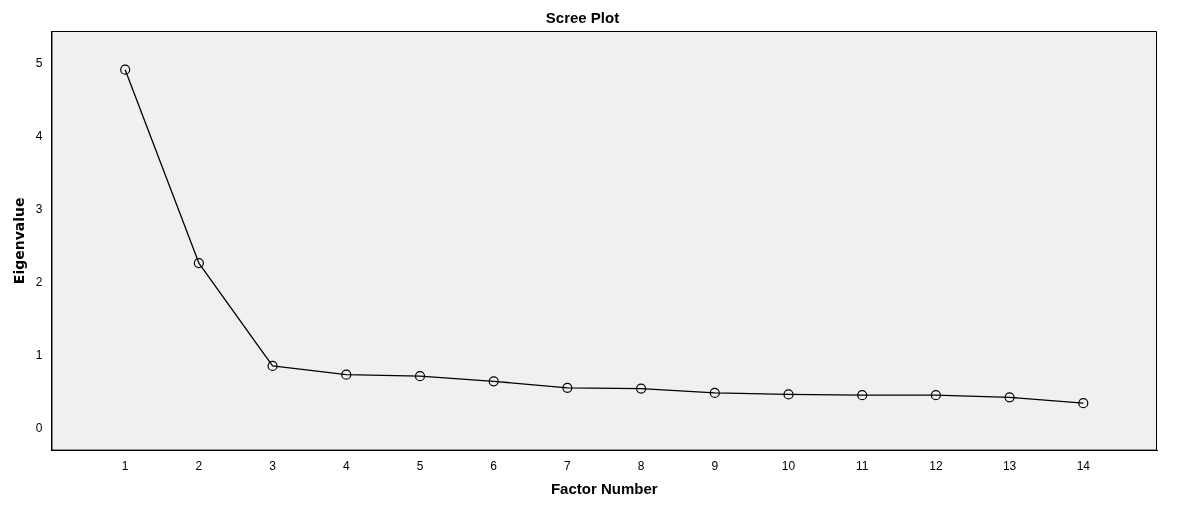 This screenshot has width=1177, height=511. Describe the element at coordinates (494, 466) in the screenshot. I see `x-tick-label: 6` at that location.